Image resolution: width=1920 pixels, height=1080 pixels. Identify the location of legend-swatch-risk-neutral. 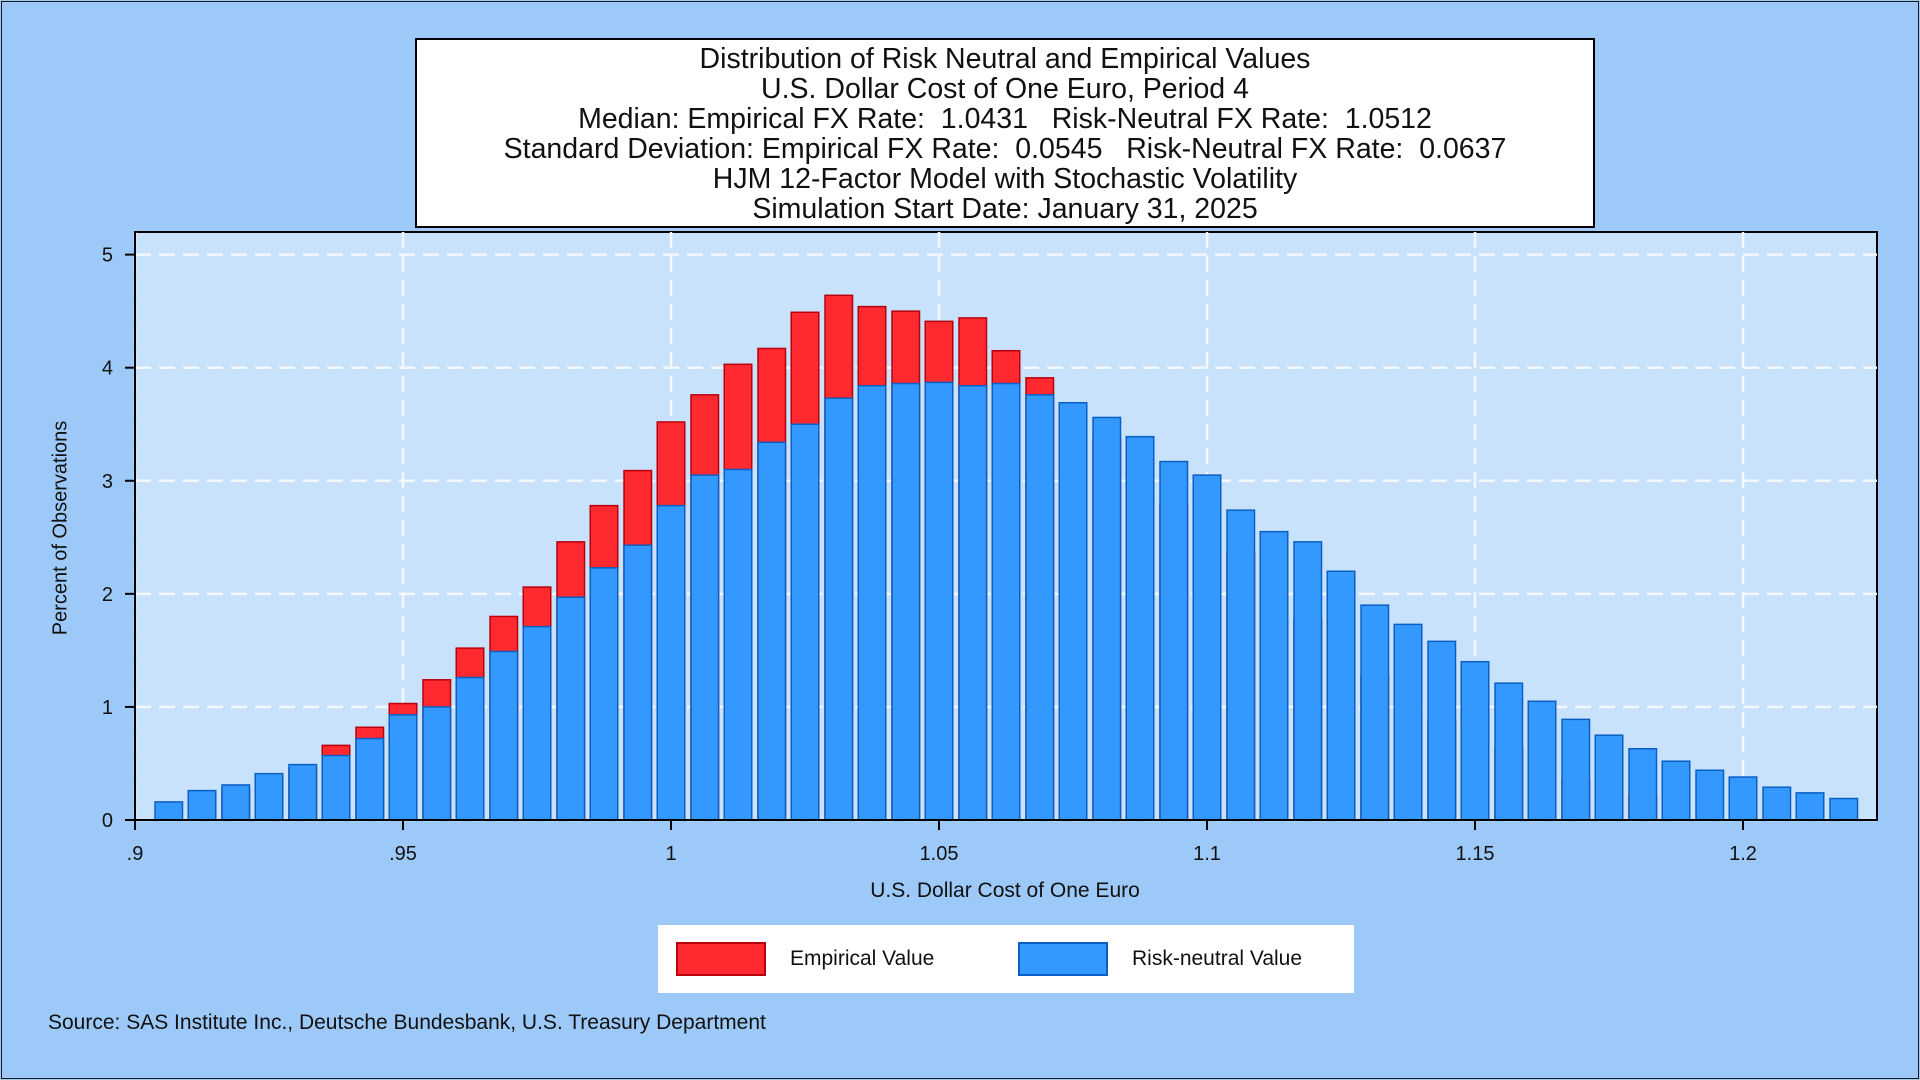
(1063, 959).